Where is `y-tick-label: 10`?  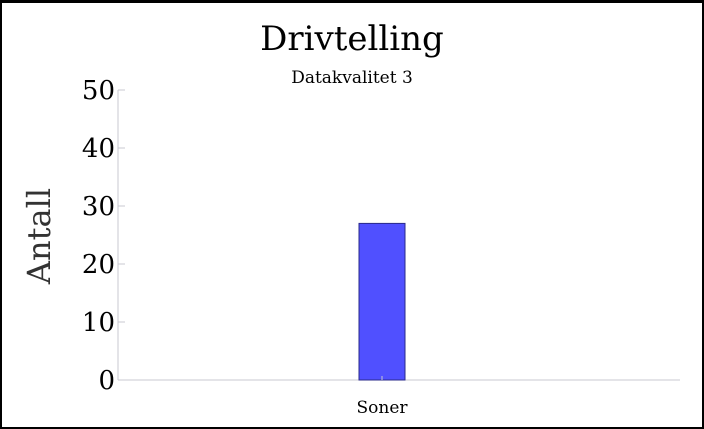
y-tick-label: 10 is located at coordinates (98, 323).